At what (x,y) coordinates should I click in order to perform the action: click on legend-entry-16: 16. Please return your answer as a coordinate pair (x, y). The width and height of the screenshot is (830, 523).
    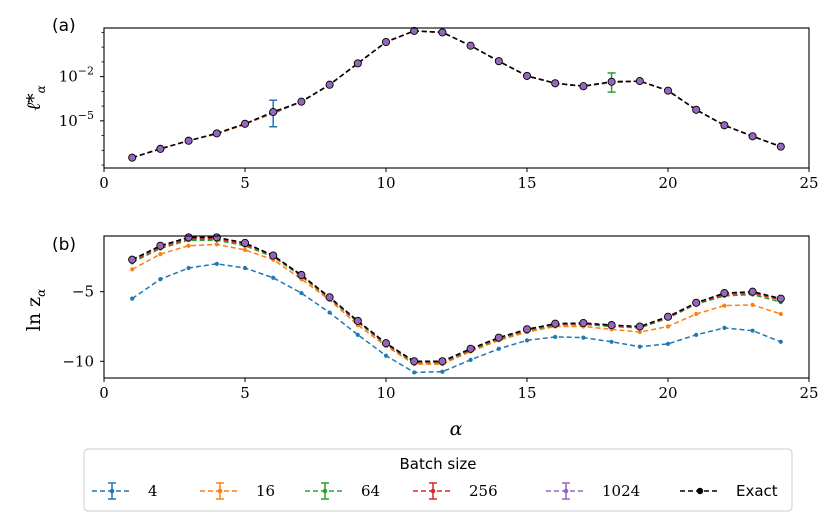
    Looking at the image, I should click on (237, 491).